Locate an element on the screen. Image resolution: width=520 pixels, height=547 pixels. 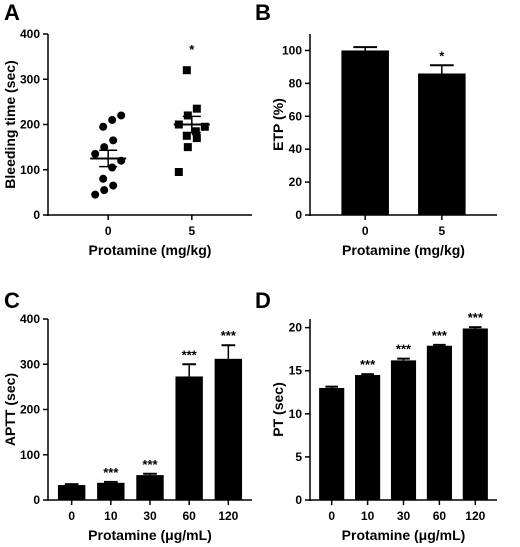
panel-b-y-tick-label: 100 is located at coordinates (292, 50).